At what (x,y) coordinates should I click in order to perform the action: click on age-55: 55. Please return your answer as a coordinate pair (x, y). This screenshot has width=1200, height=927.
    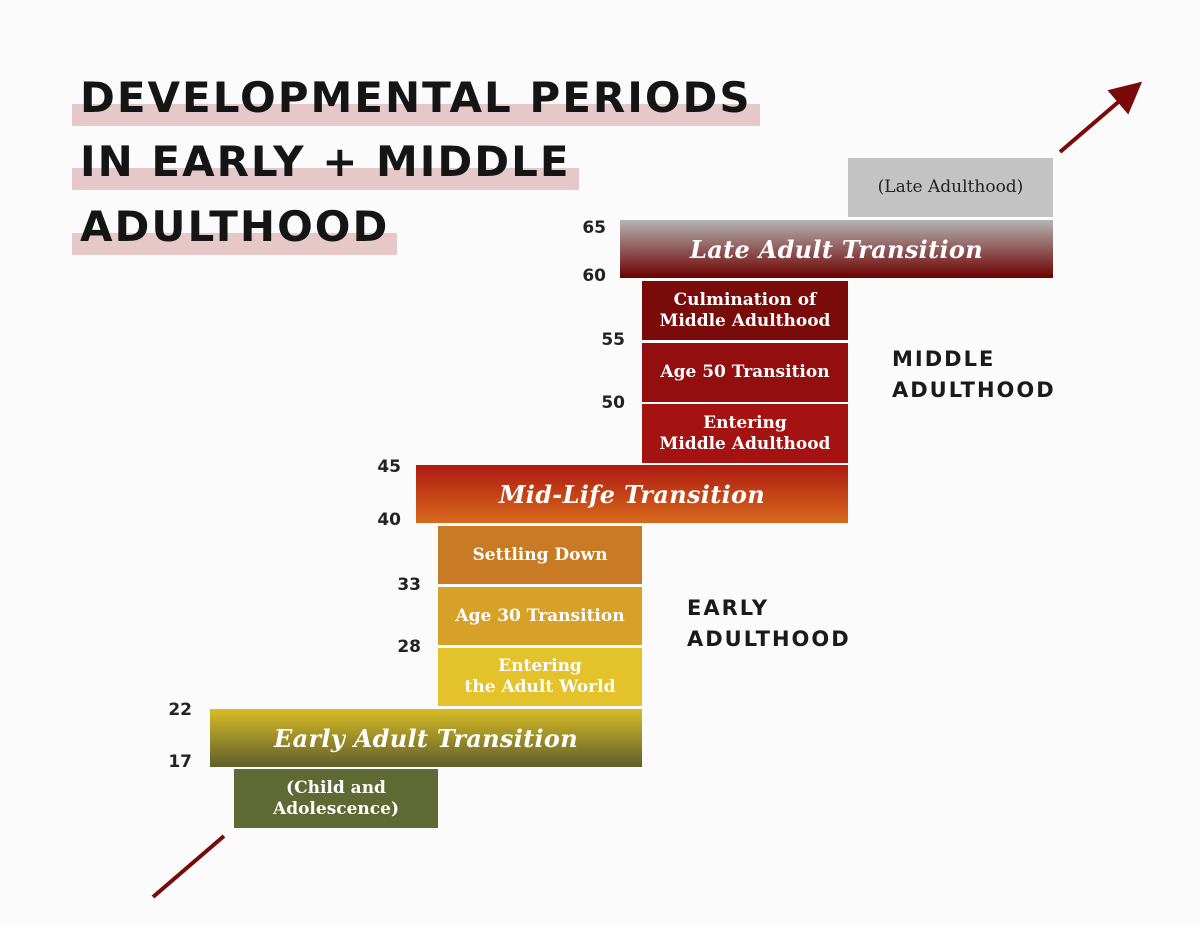
    Looking at the image, I should click on (613, 340).